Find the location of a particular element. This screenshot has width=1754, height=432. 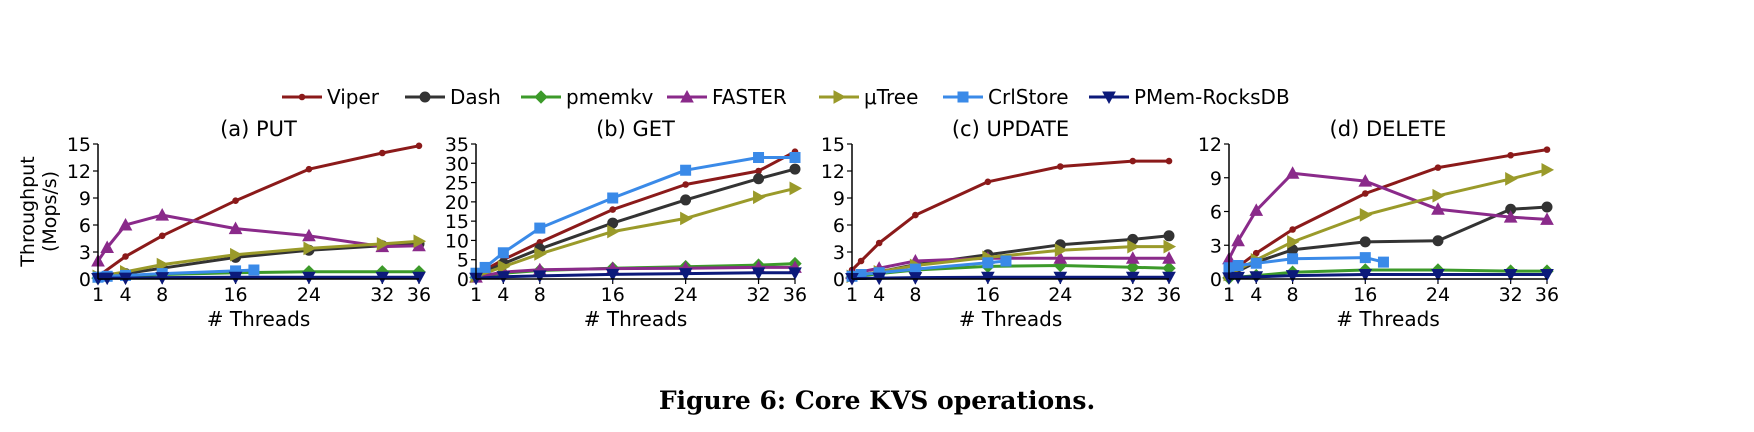

series-dash is located at coordinates (635, 222).